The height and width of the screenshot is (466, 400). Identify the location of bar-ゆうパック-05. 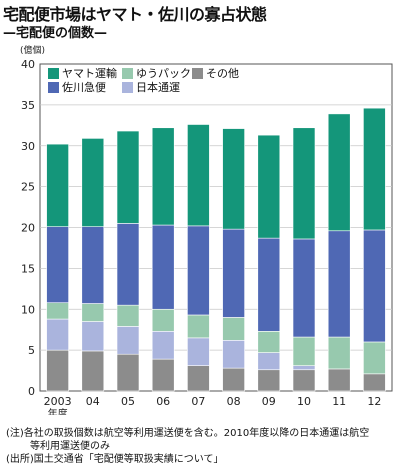
(128, 315).